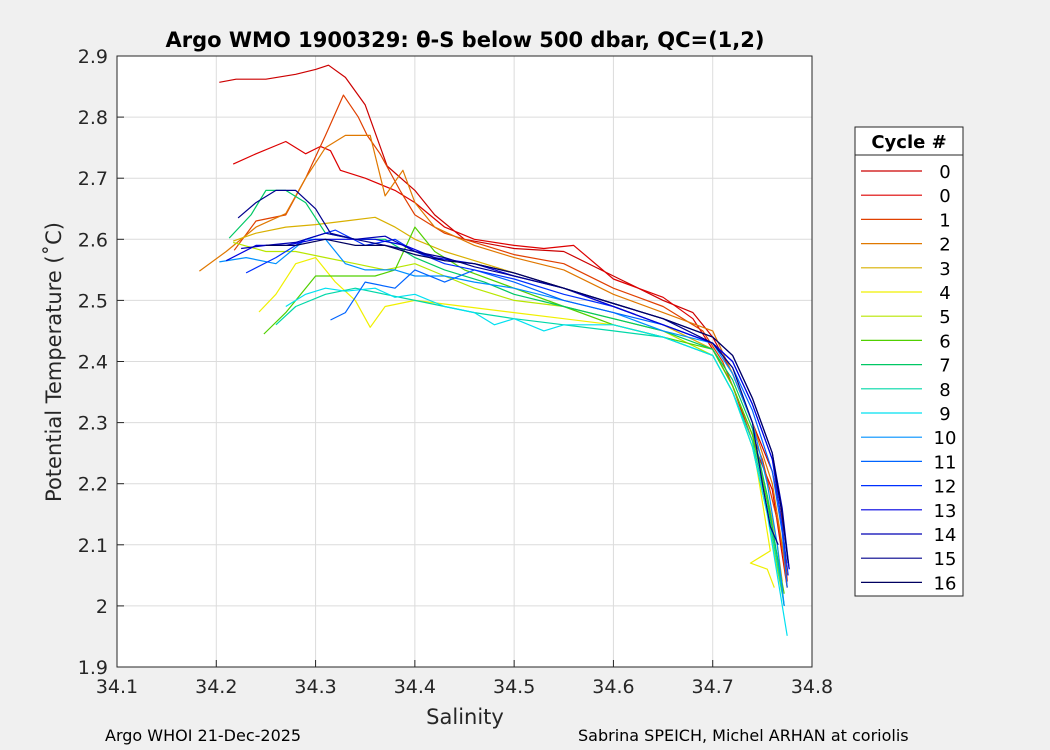 This screenshot has width=1050, height=750. I want to click on legend-label: 6, so click(944, 341).